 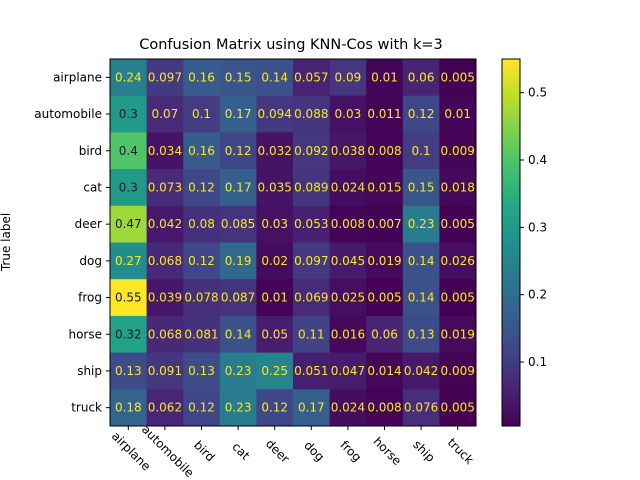 What do you see at coordinates (275, 334) in the screenshot?
I see `heatmap-cell-horse-deer` at bounding box center [275, 334].